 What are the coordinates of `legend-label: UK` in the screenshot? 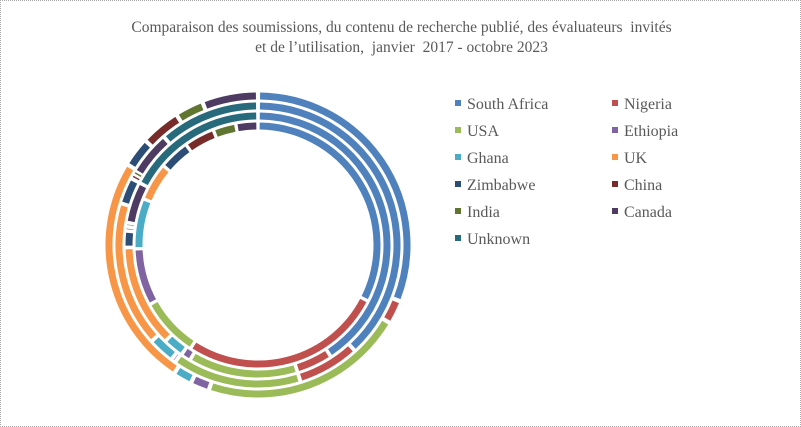 It's located at (636, 158).